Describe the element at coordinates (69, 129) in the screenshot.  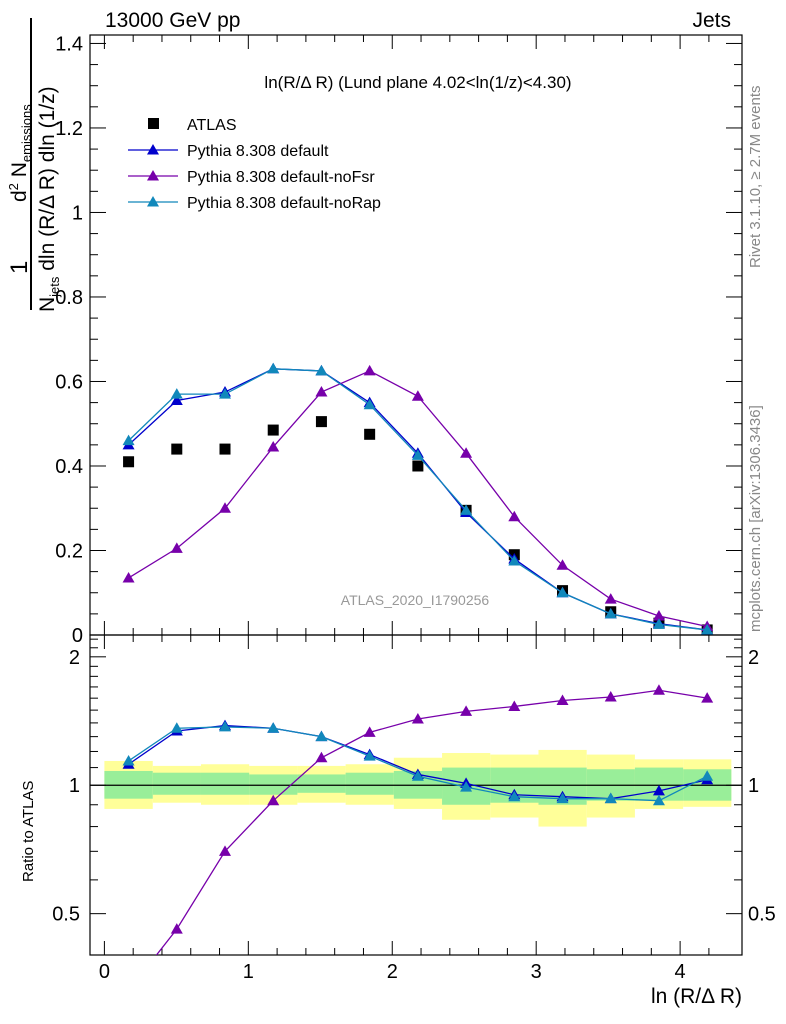
I see `y-tick-label: 1.2` at that location.